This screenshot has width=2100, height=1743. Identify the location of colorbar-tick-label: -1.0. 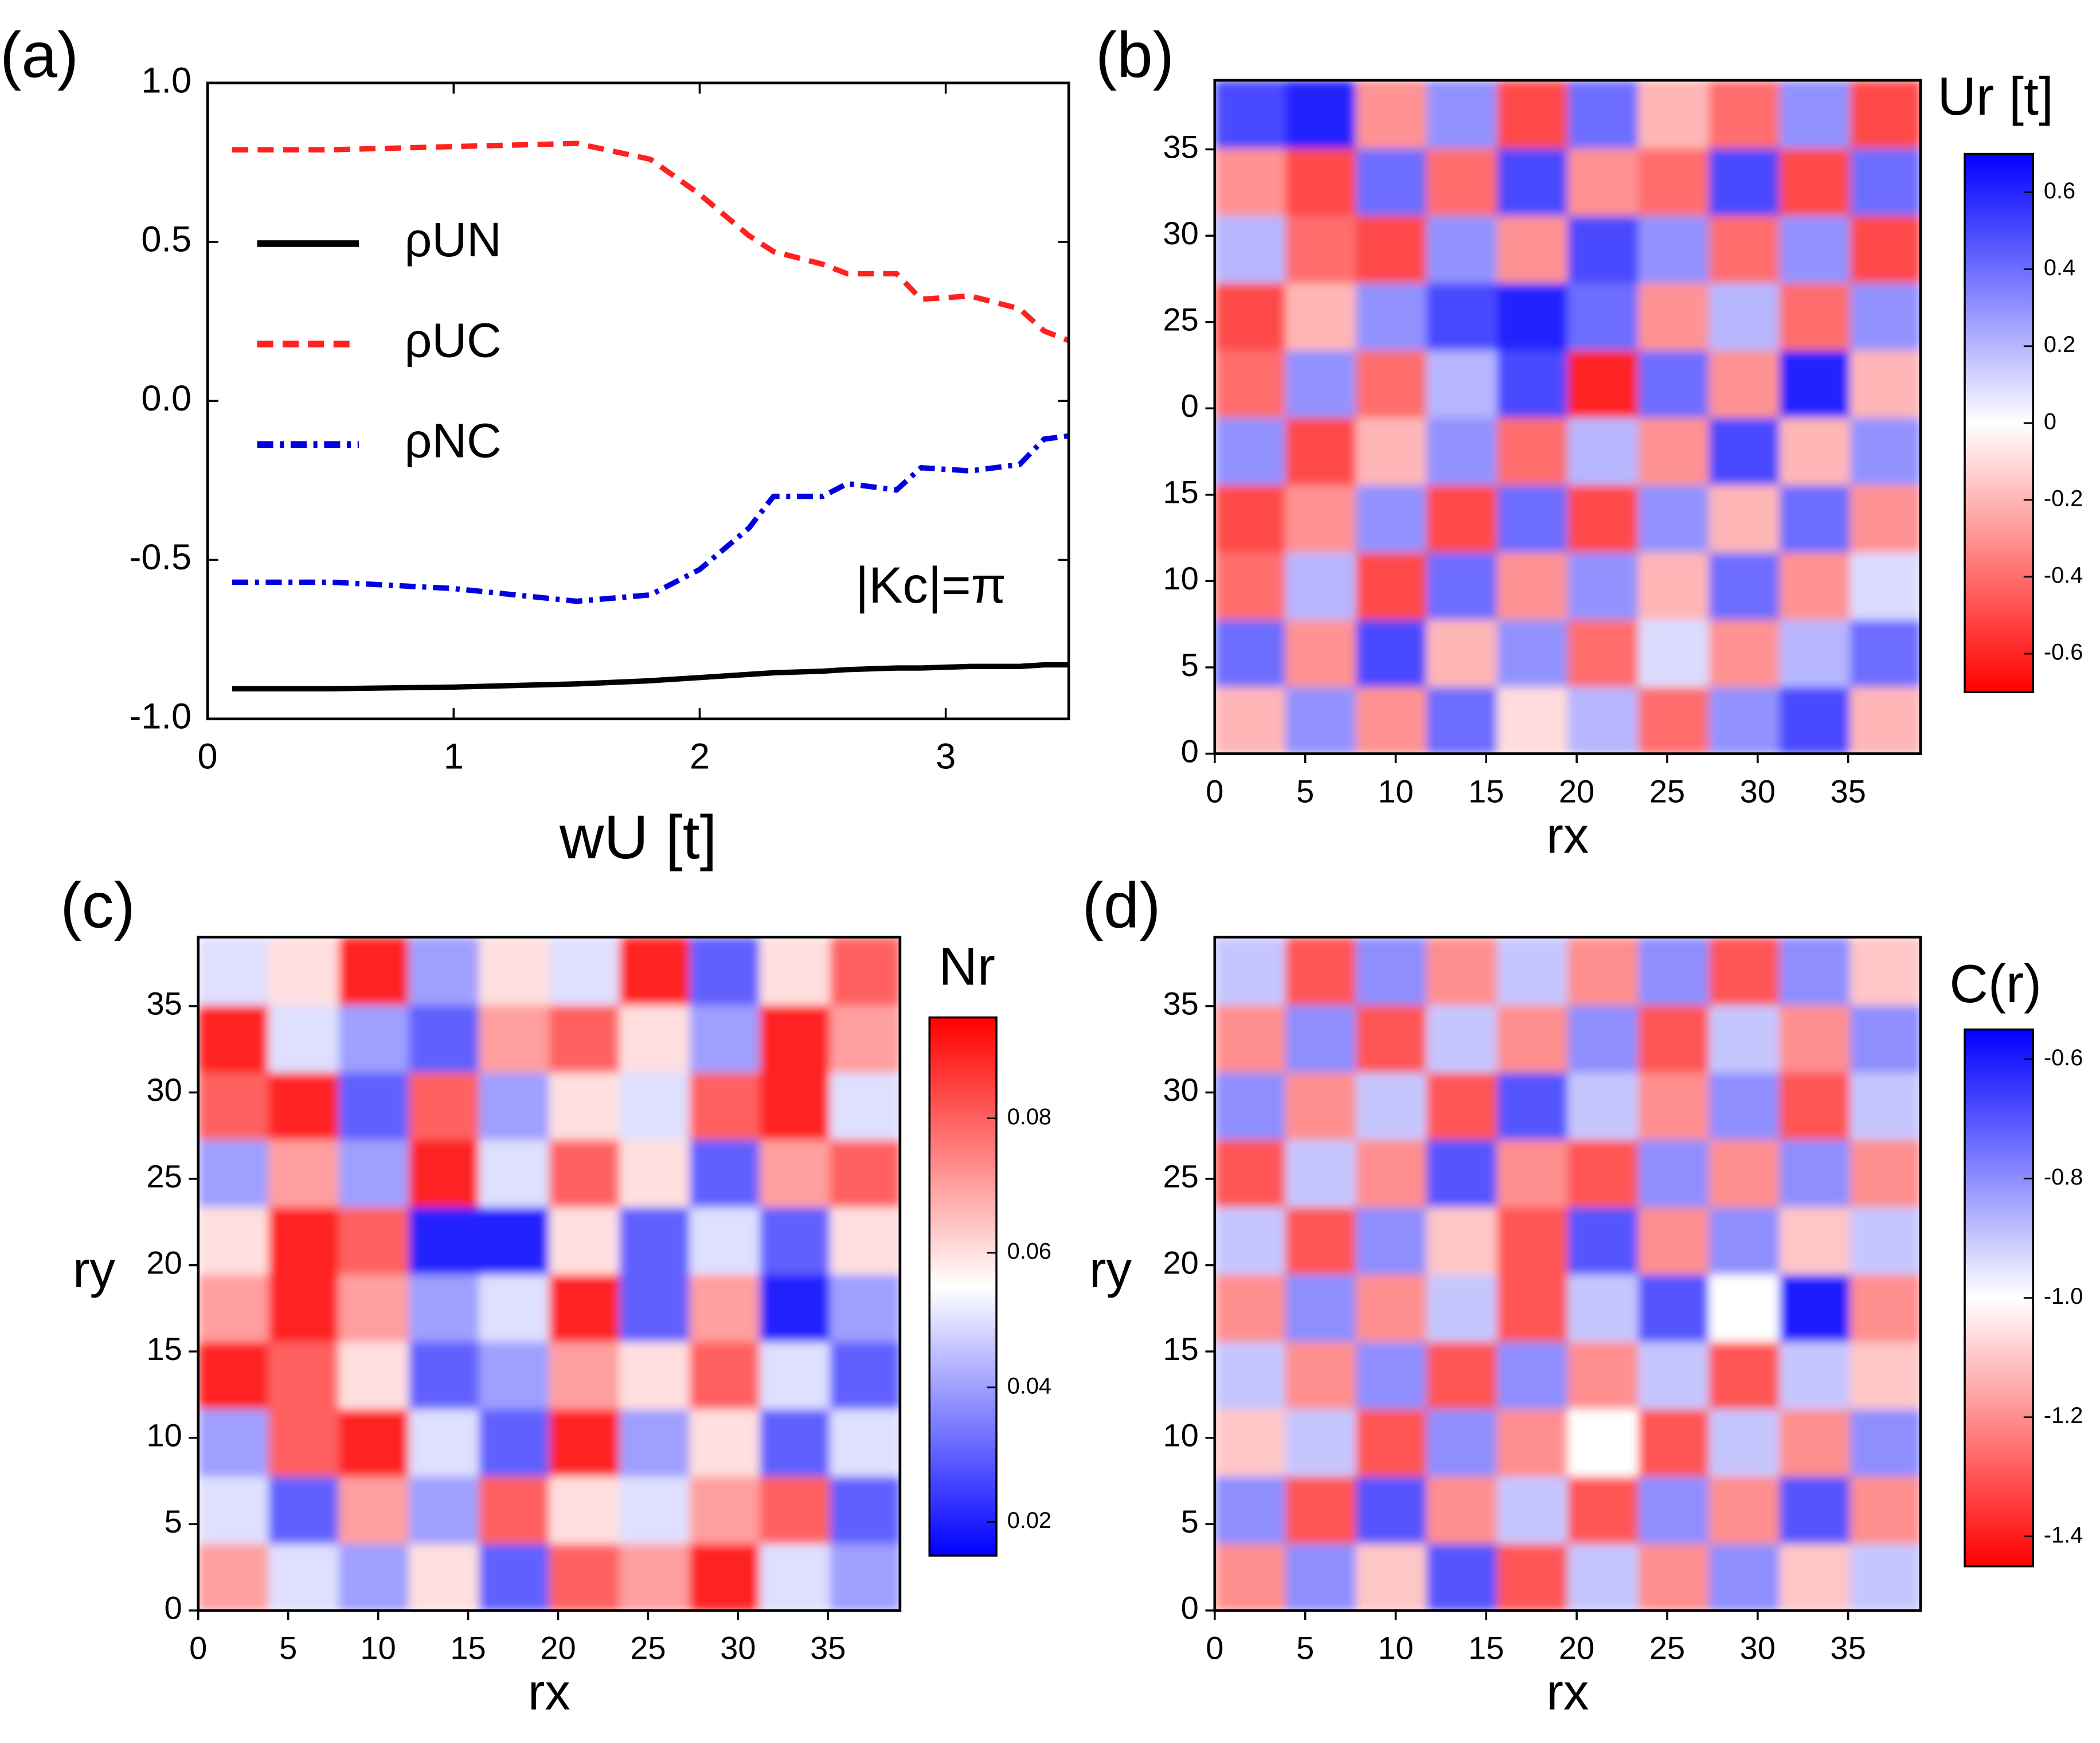
(2063, 1296).